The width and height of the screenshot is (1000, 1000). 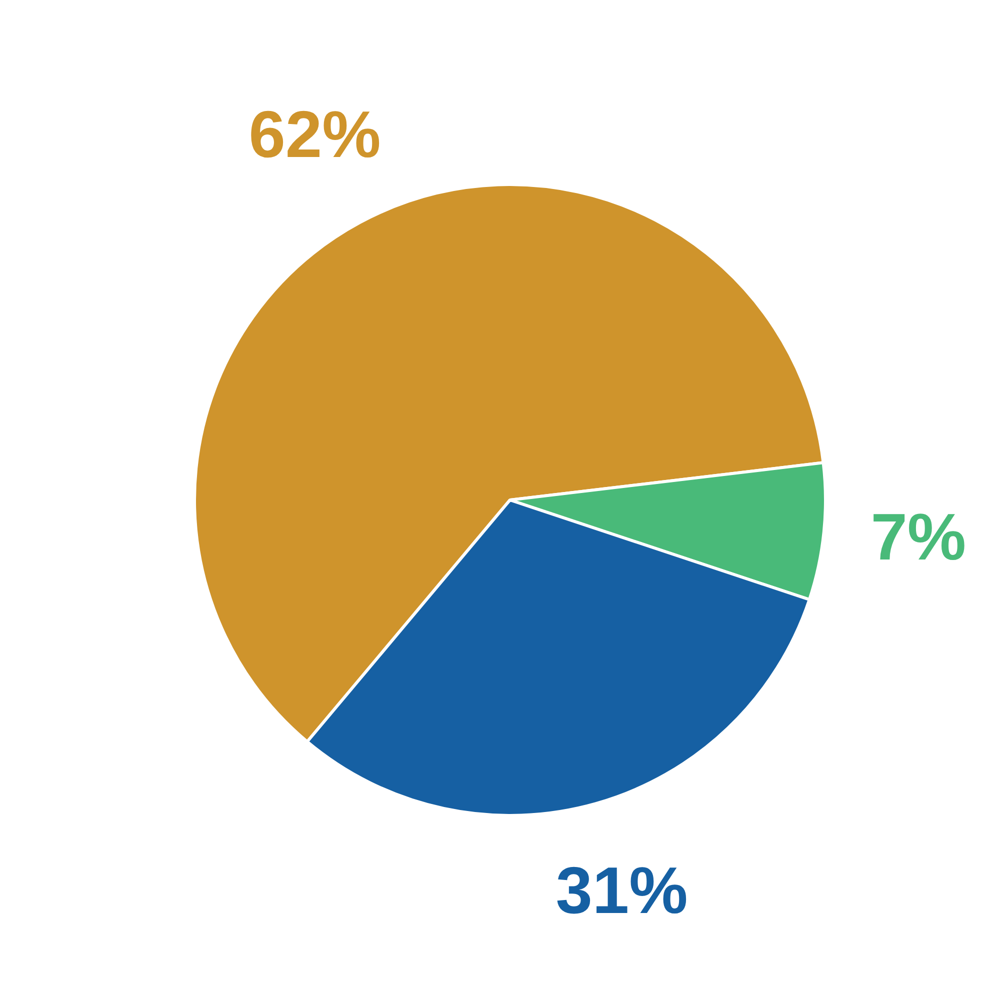 What do you see at coordinates (622, 890) in the screenshot?
I see `data-label: 31%` at bounding box center [622, 890].